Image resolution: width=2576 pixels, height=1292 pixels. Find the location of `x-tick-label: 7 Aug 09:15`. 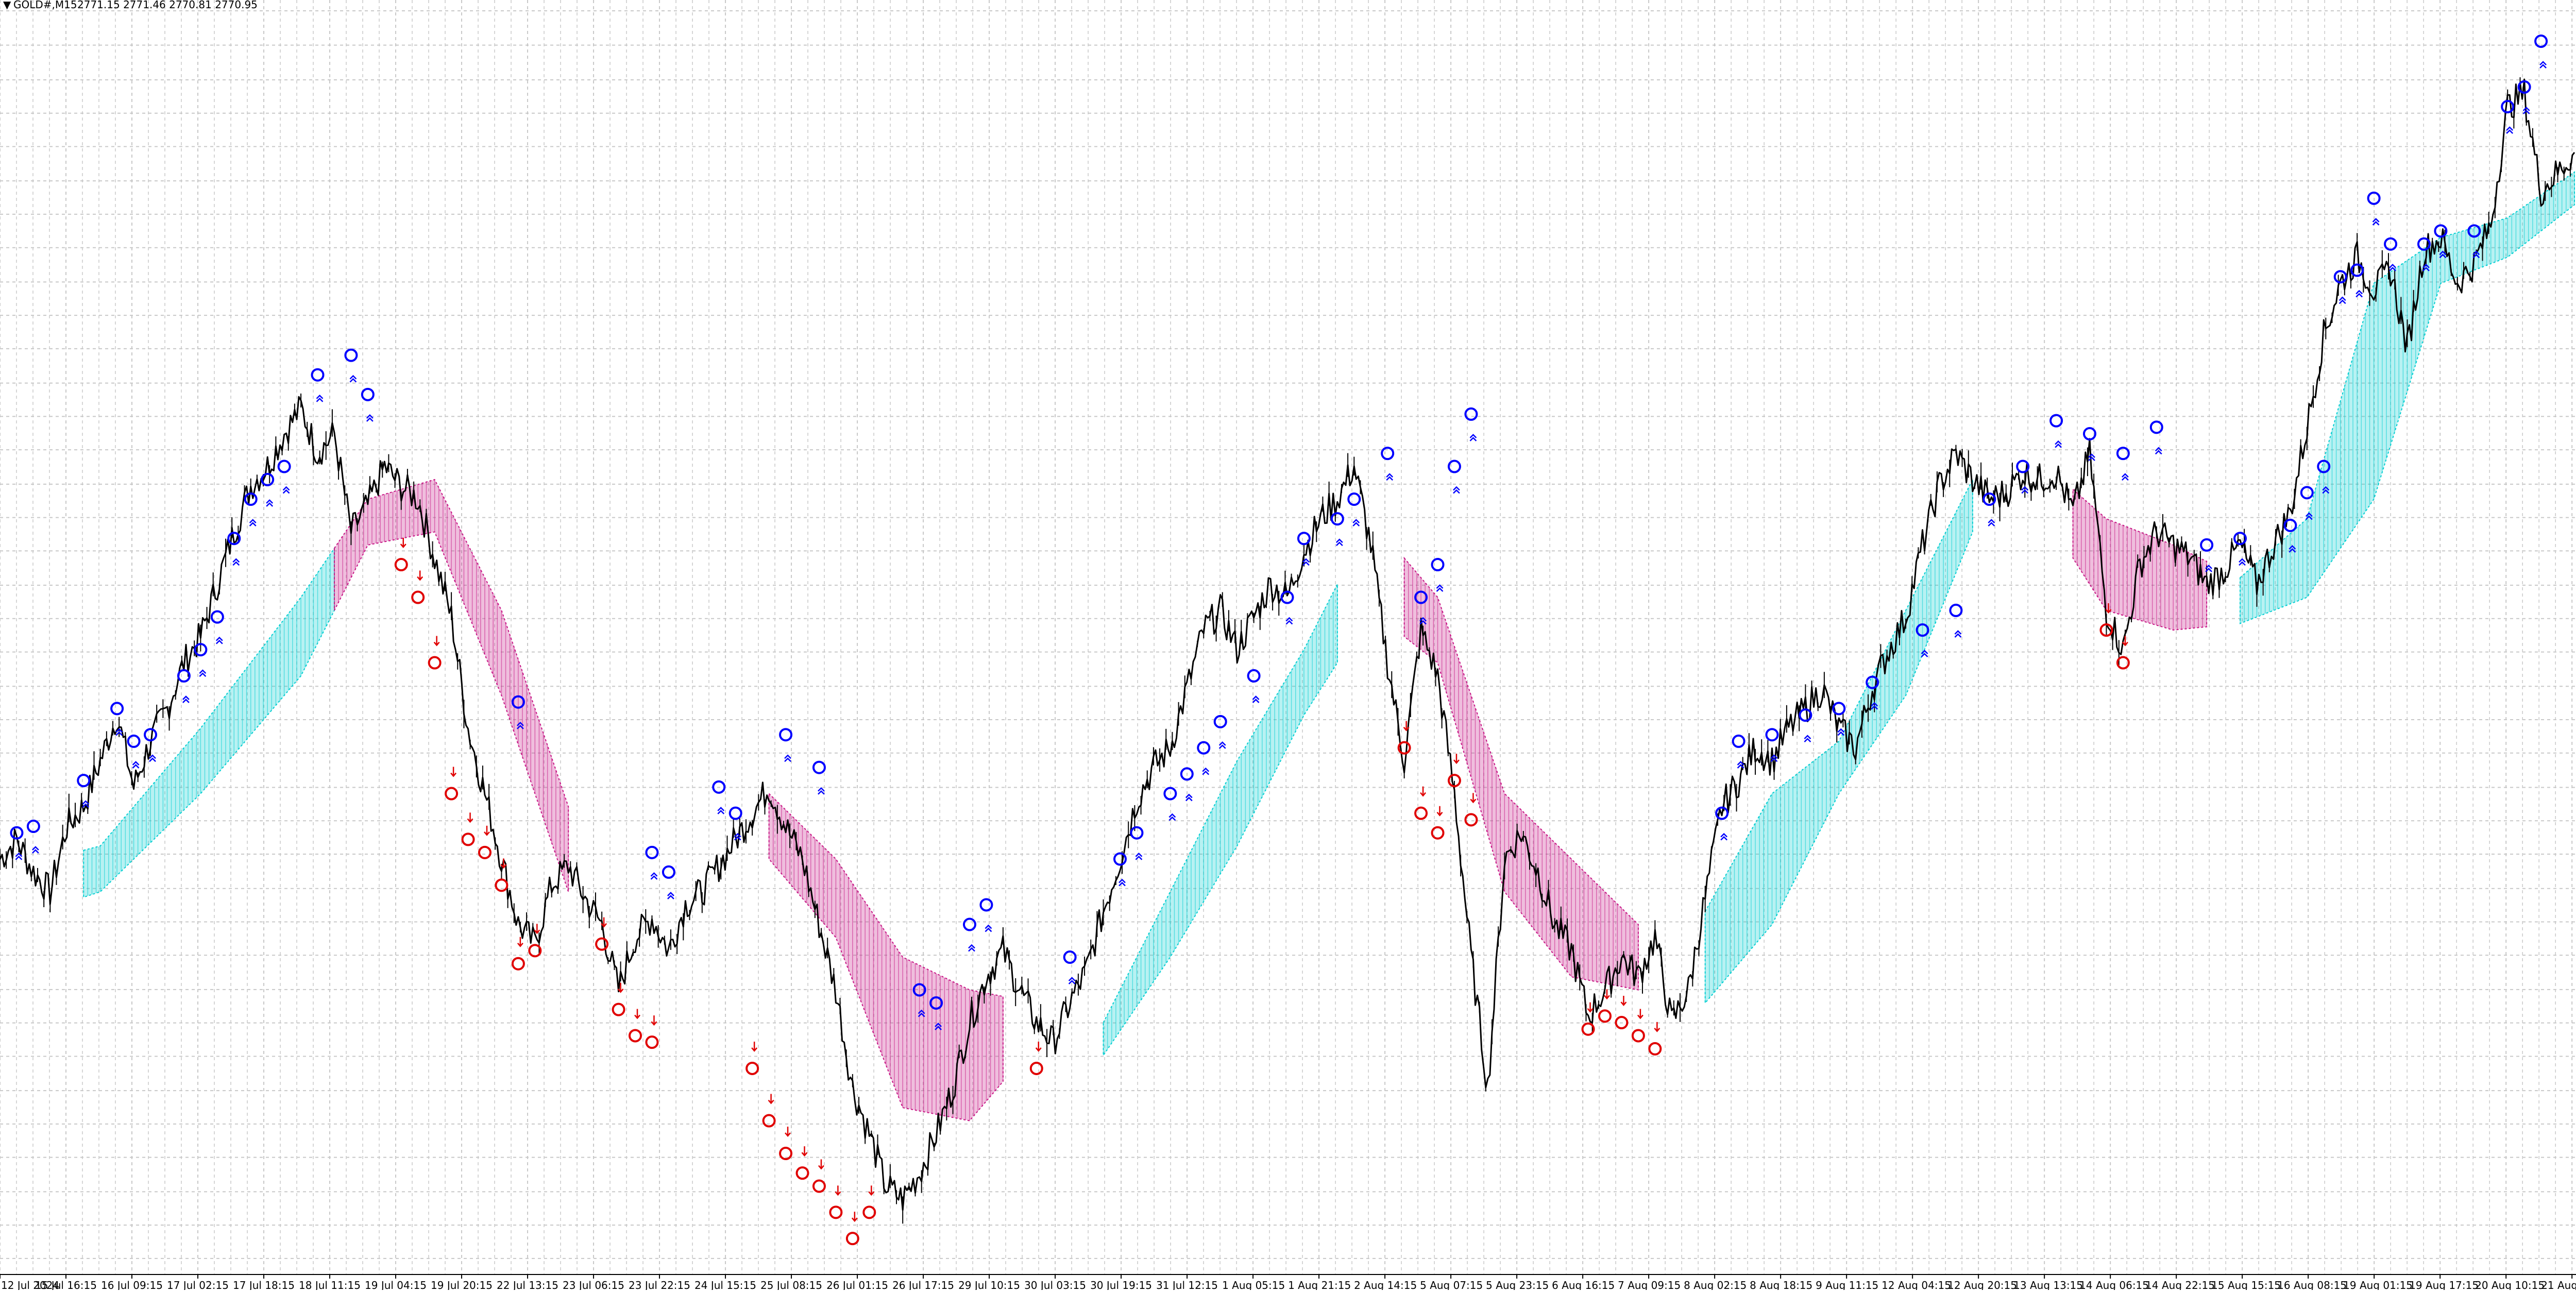

x-tick-label: 7 Aug 09:15 is located at coordinates (1650, 1284).